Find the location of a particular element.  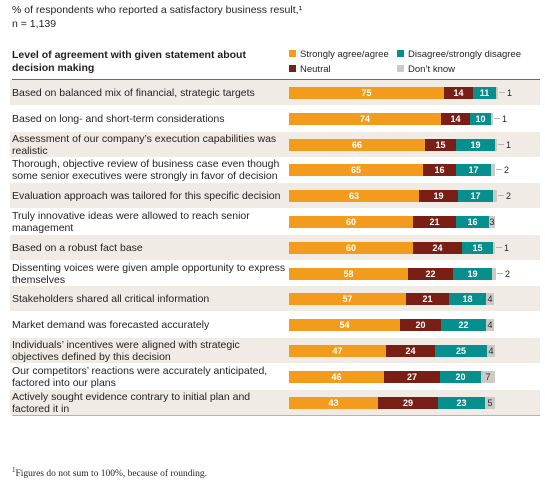

stacked-bar: 54 20 22 4 is located at coordinates (409, 325).